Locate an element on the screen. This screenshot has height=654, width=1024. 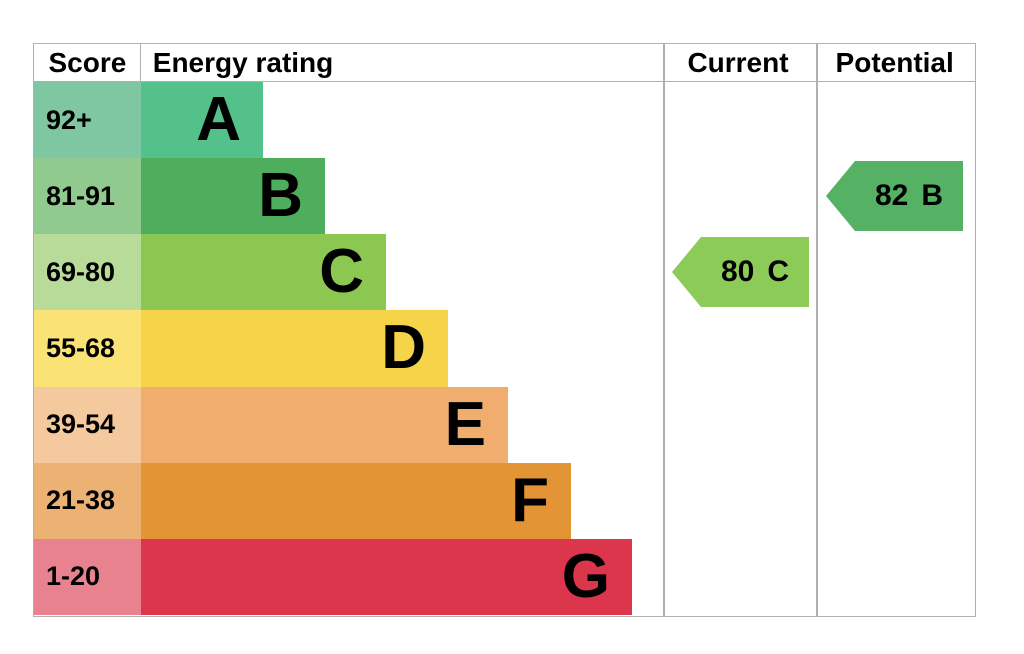
potential-column-divider is located at coordinates (817, 330).